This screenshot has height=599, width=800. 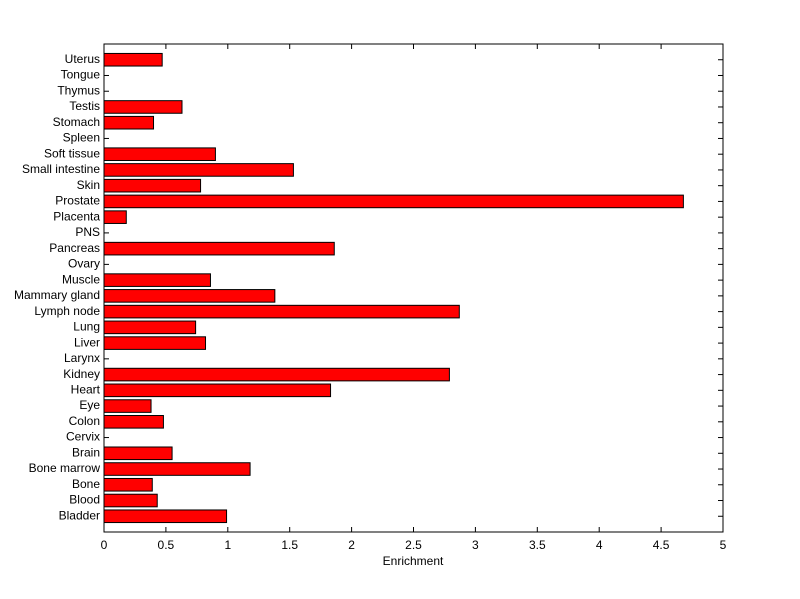 What do you see at coordinates (88, 185) in the screenshot?
I see `y-tick-label: Skin` at bounding box center [88, 185].